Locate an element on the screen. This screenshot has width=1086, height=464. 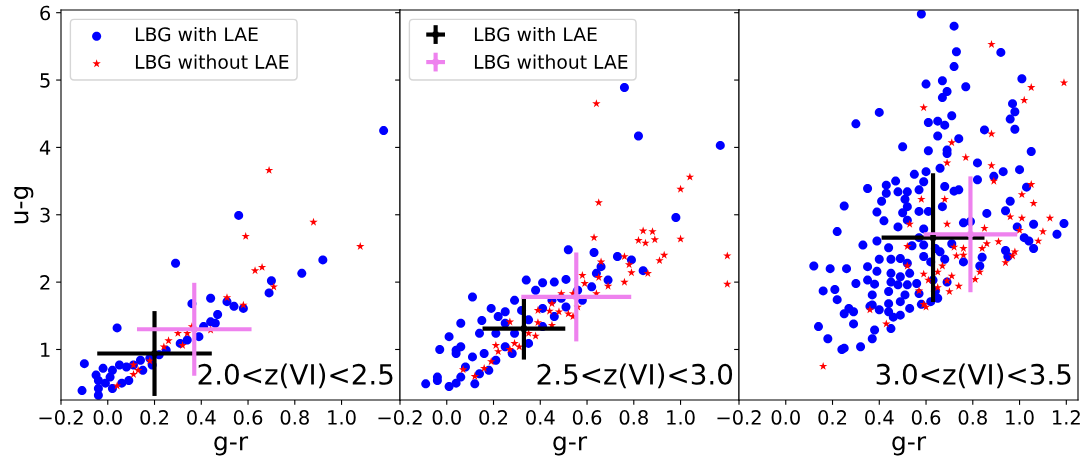
x-tick-label: 1.2 is located at coordinates (1066, 417).